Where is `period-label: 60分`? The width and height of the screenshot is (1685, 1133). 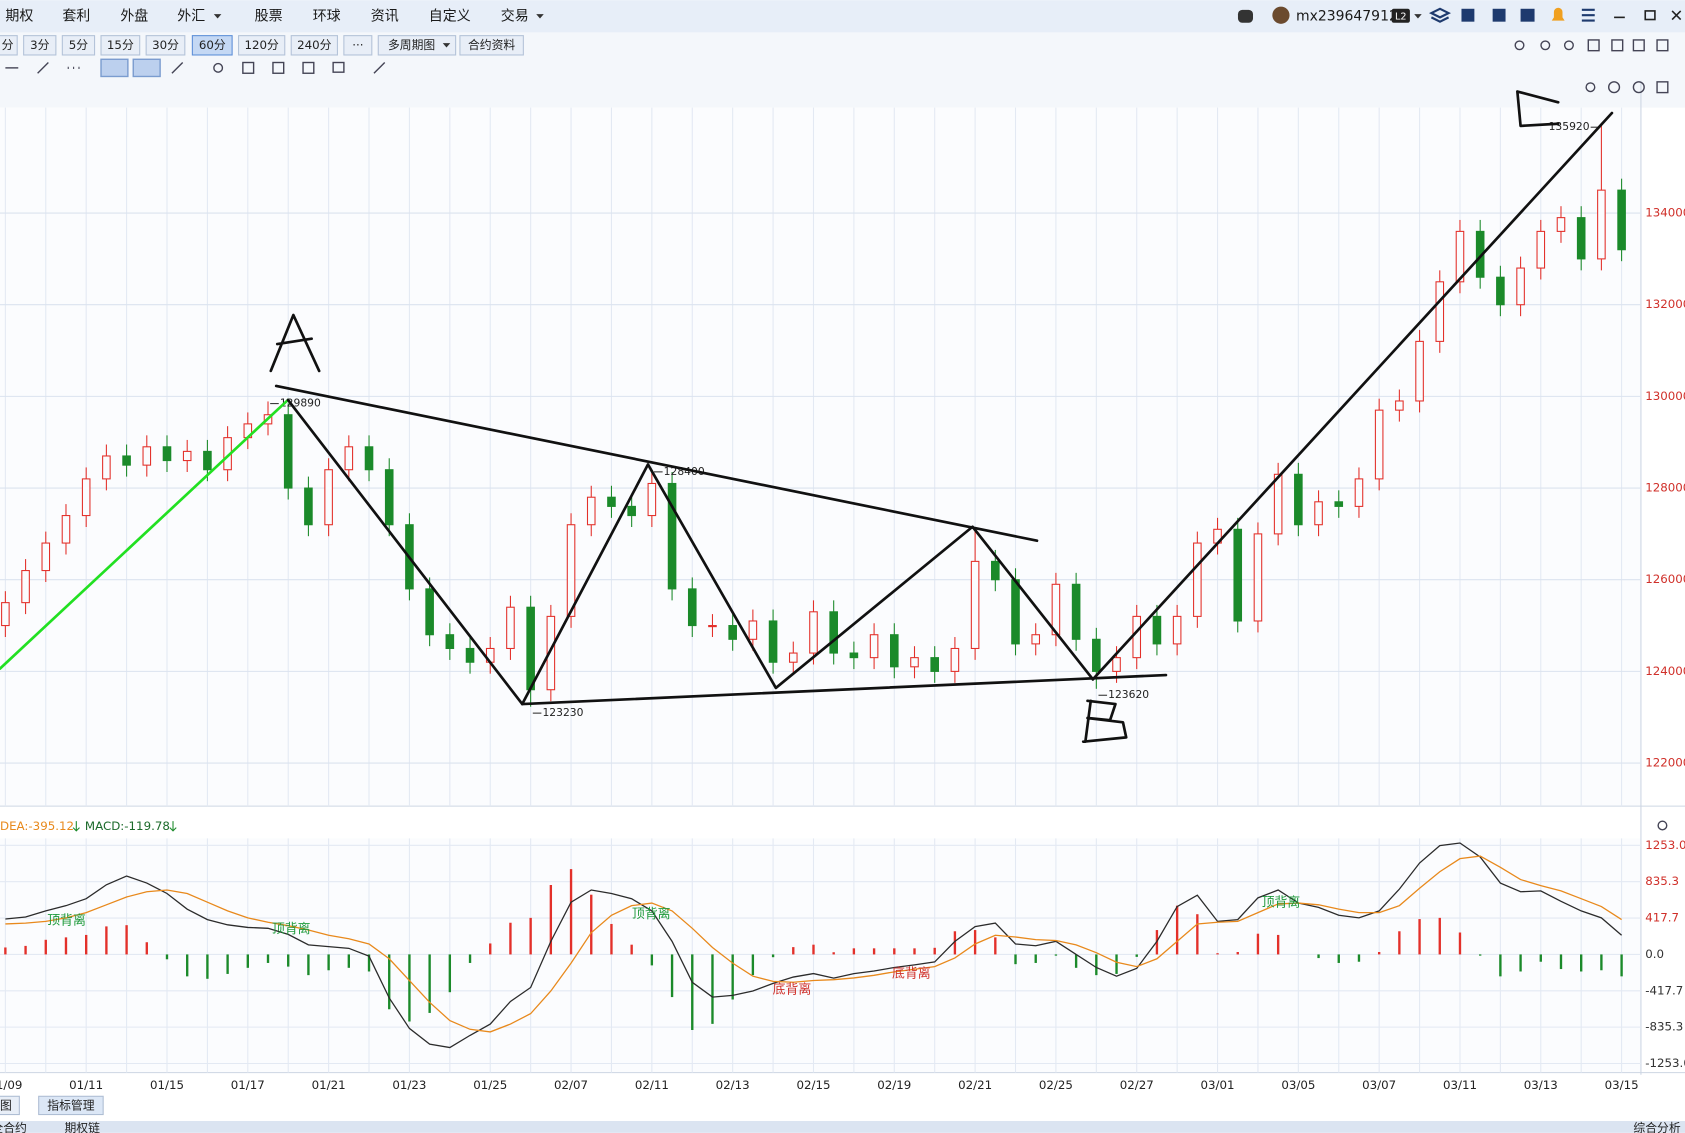
period-label: 60分 is located at coordinates (212, 45).